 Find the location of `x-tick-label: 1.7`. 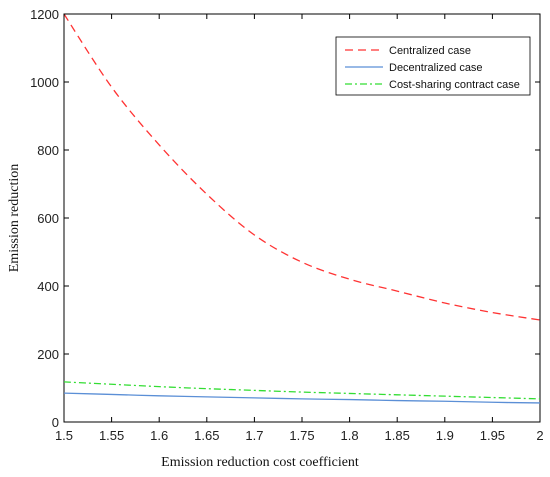

x-tick-label: 1.7 is located at coordinates (254, 435).